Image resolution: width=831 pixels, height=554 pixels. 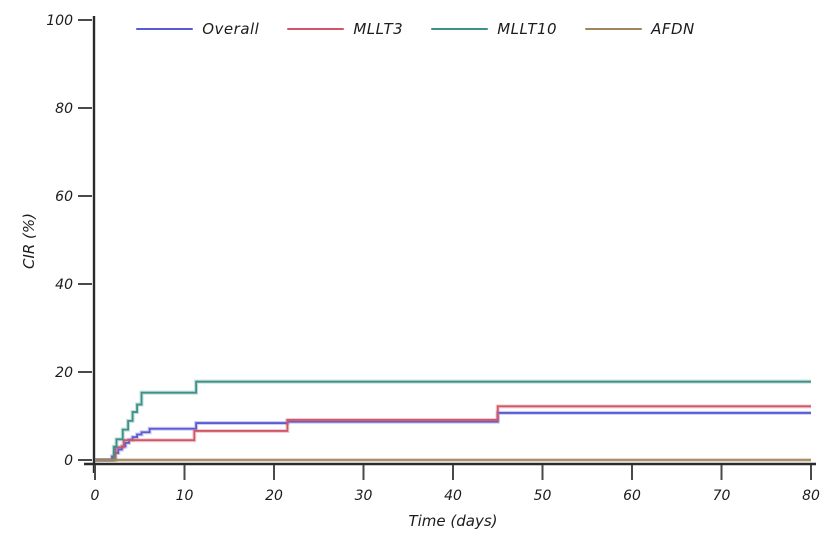 What do you see at coordinates (64, 197) in the screenshot?
I see `y-tick-label: 60` at bounding box center [64, 197].